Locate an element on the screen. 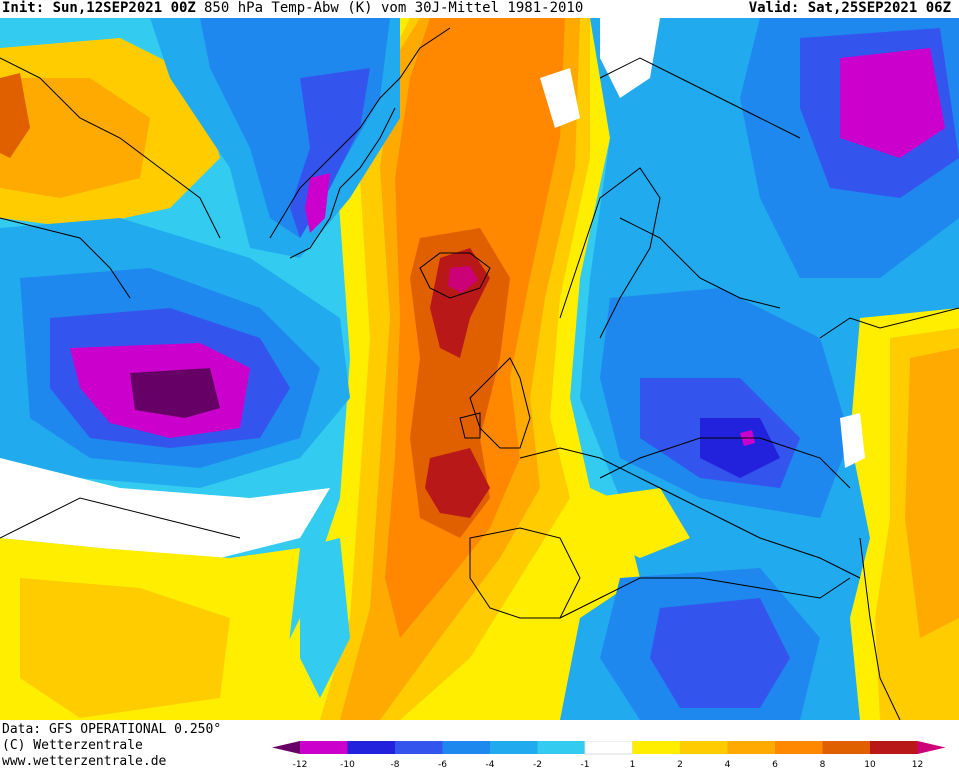 This screenshot has width=959, height=770. colorbar-tick-label: 2 is located at coordinates (680, 764).